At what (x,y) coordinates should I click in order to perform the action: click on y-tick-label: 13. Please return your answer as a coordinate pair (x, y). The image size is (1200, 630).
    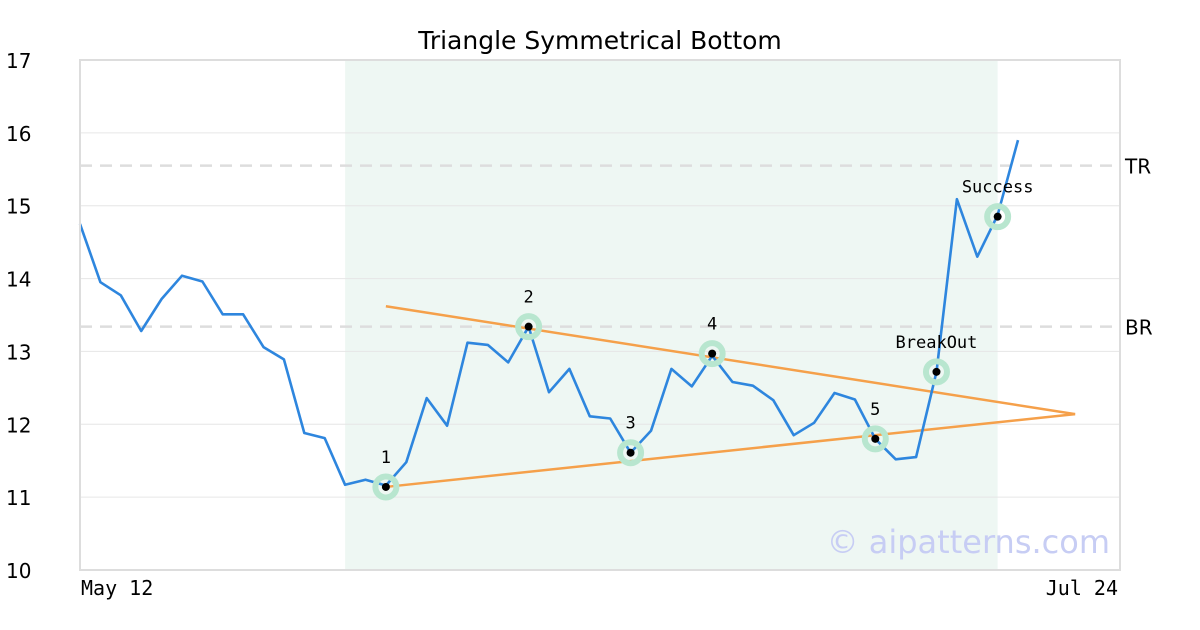
    Looking at the image, I should click on (18, 352).